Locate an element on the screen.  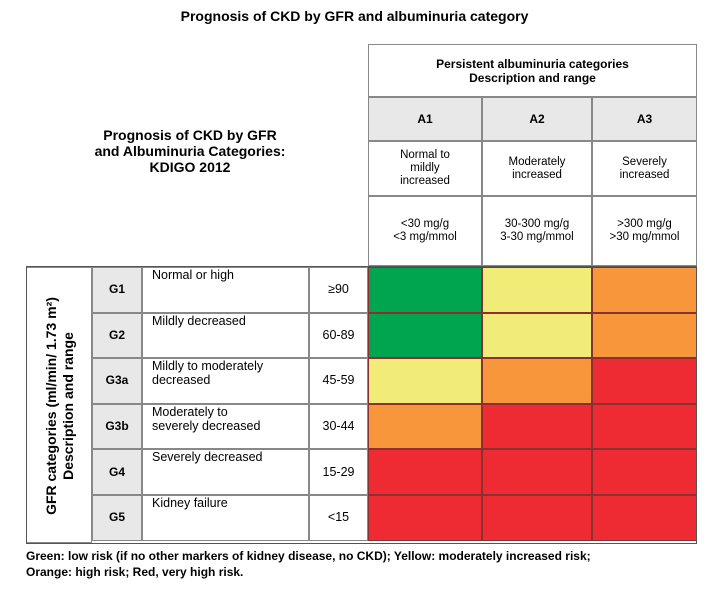
gfr-description: Moderately to severely decreased is located at coordinates (225, 426).